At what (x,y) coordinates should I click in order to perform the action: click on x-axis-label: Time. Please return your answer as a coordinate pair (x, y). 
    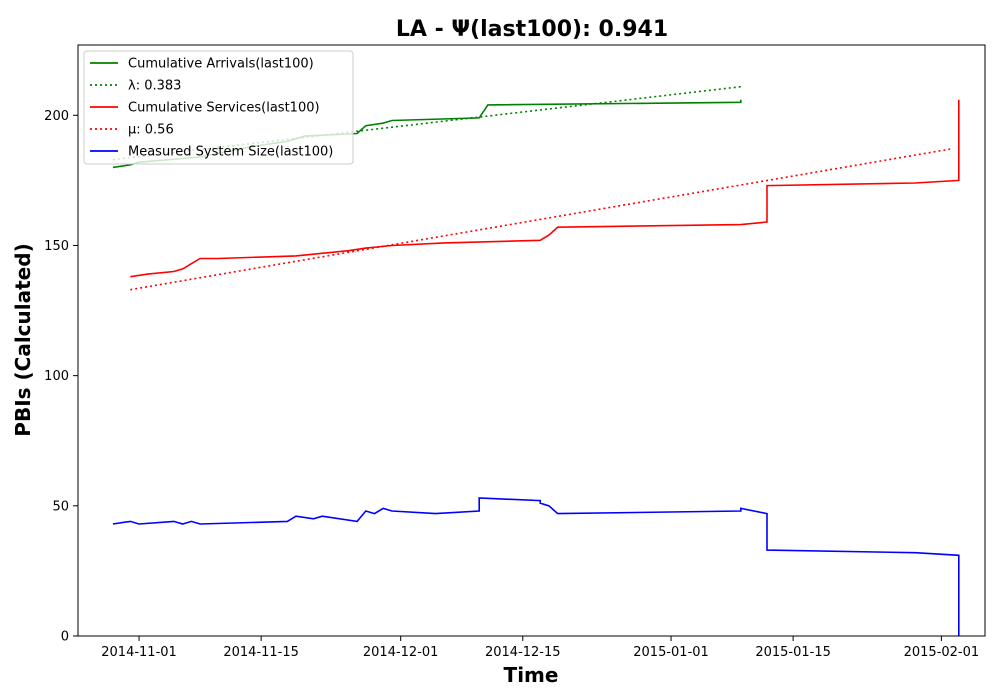
    Looking at the image, I should click on (531, 675).